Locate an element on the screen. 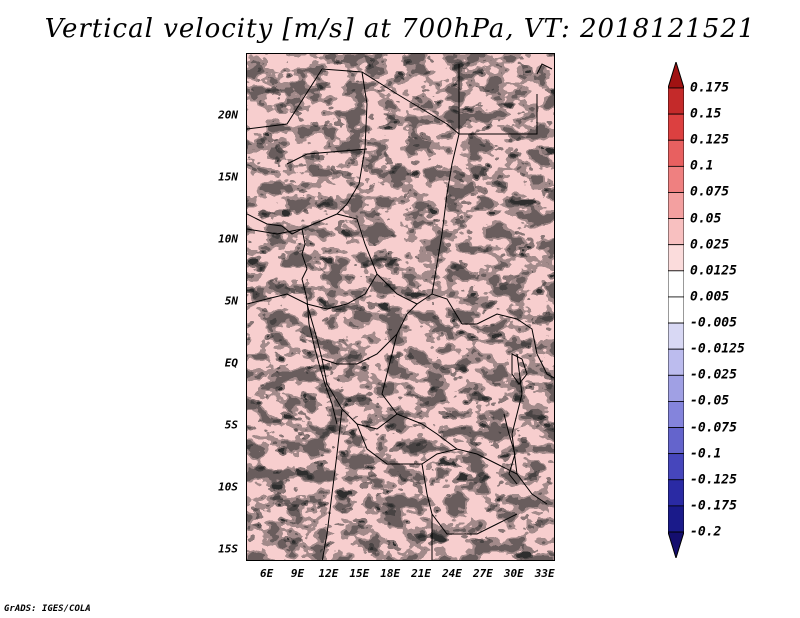 The height and width of the screenshot is (618, 800). colorbar-level-label: -0.2 is located at coordinates (706, 532).